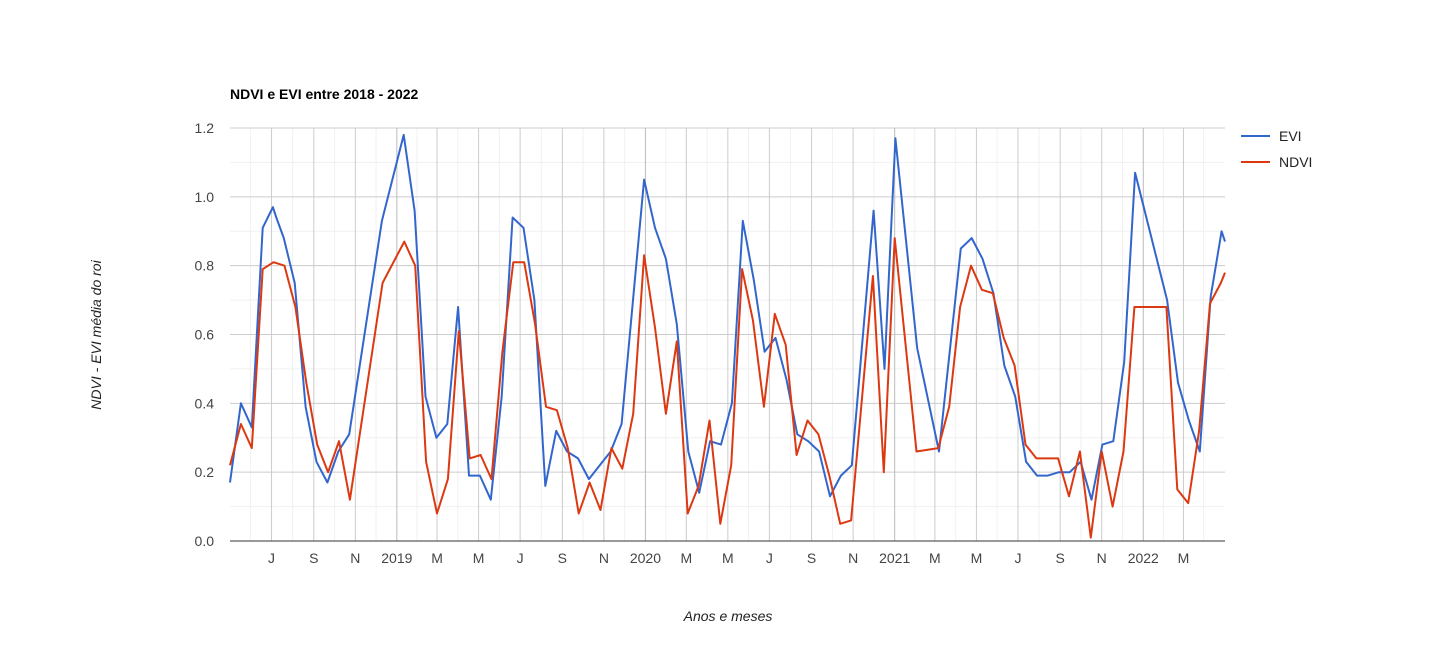 This screenshot has height=668, width=1455. Describe the element at coordinates (205, 266) in the screenshot. I see `y-tick-label: 0.8` at that location.